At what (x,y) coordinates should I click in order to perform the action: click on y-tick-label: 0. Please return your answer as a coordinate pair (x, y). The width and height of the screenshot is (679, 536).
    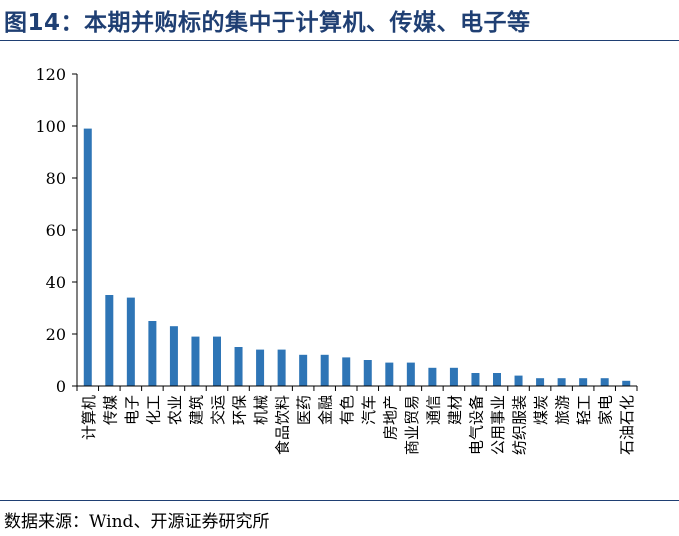
    Looking at the image, I should click on (61, 386).